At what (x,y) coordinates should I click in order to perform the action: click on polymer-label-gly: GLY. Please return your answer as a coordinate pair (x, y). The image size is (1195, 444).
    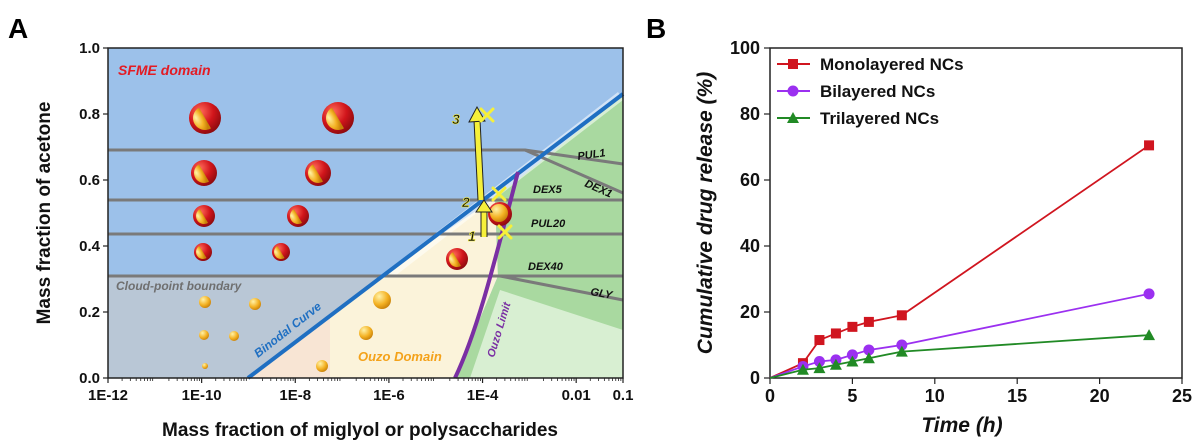
    Looking at the image, I should click on (601, 294).